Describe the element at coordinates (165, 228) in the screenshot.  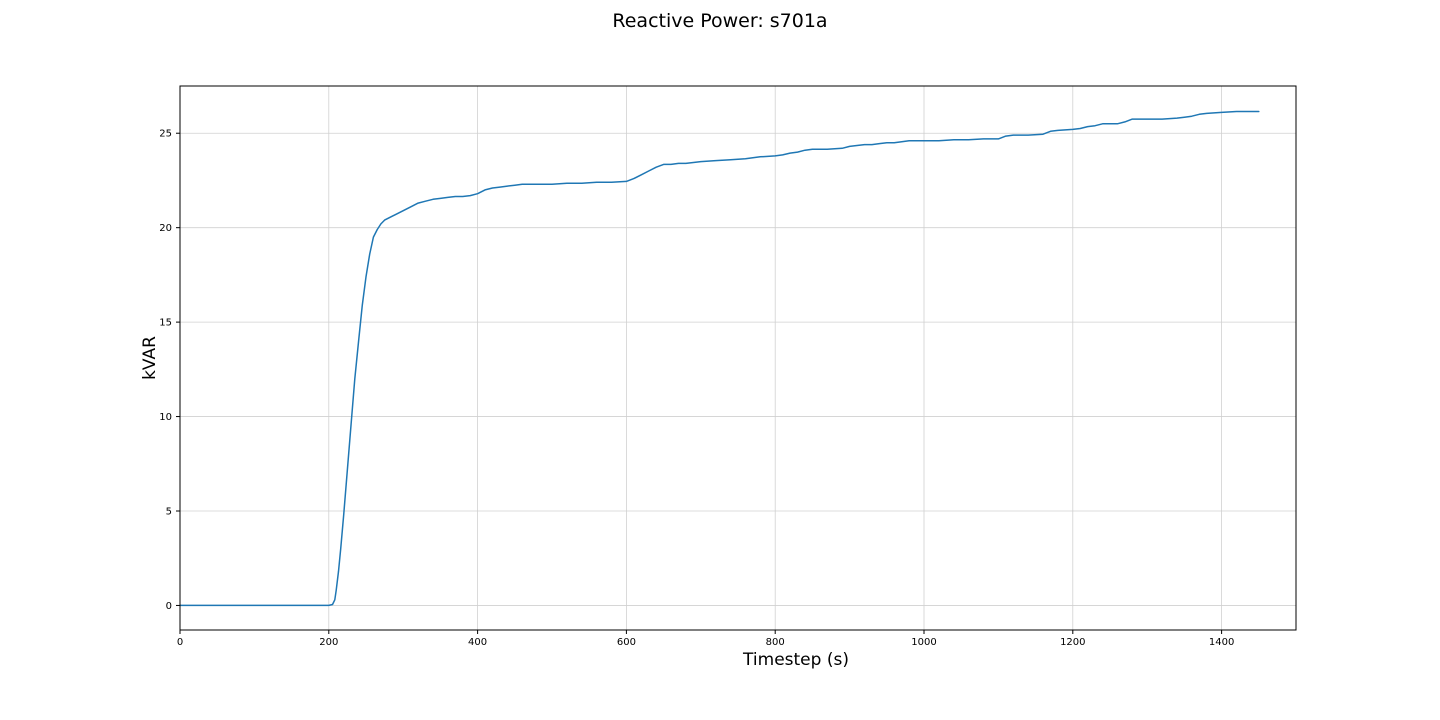
I see `y-tick-label: 20` at that location.